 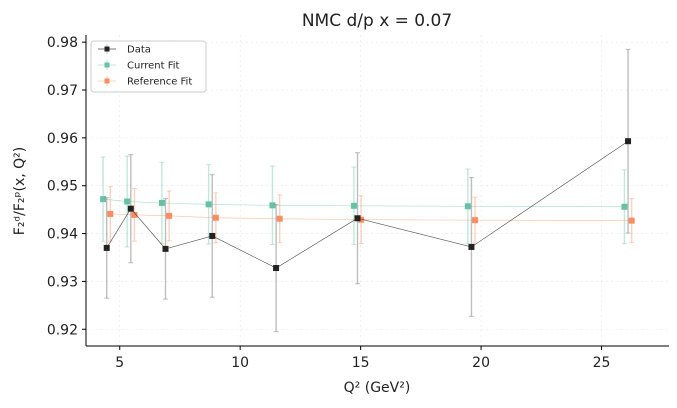 I want to click on series-reference-fit, so click(x=371, y=215).